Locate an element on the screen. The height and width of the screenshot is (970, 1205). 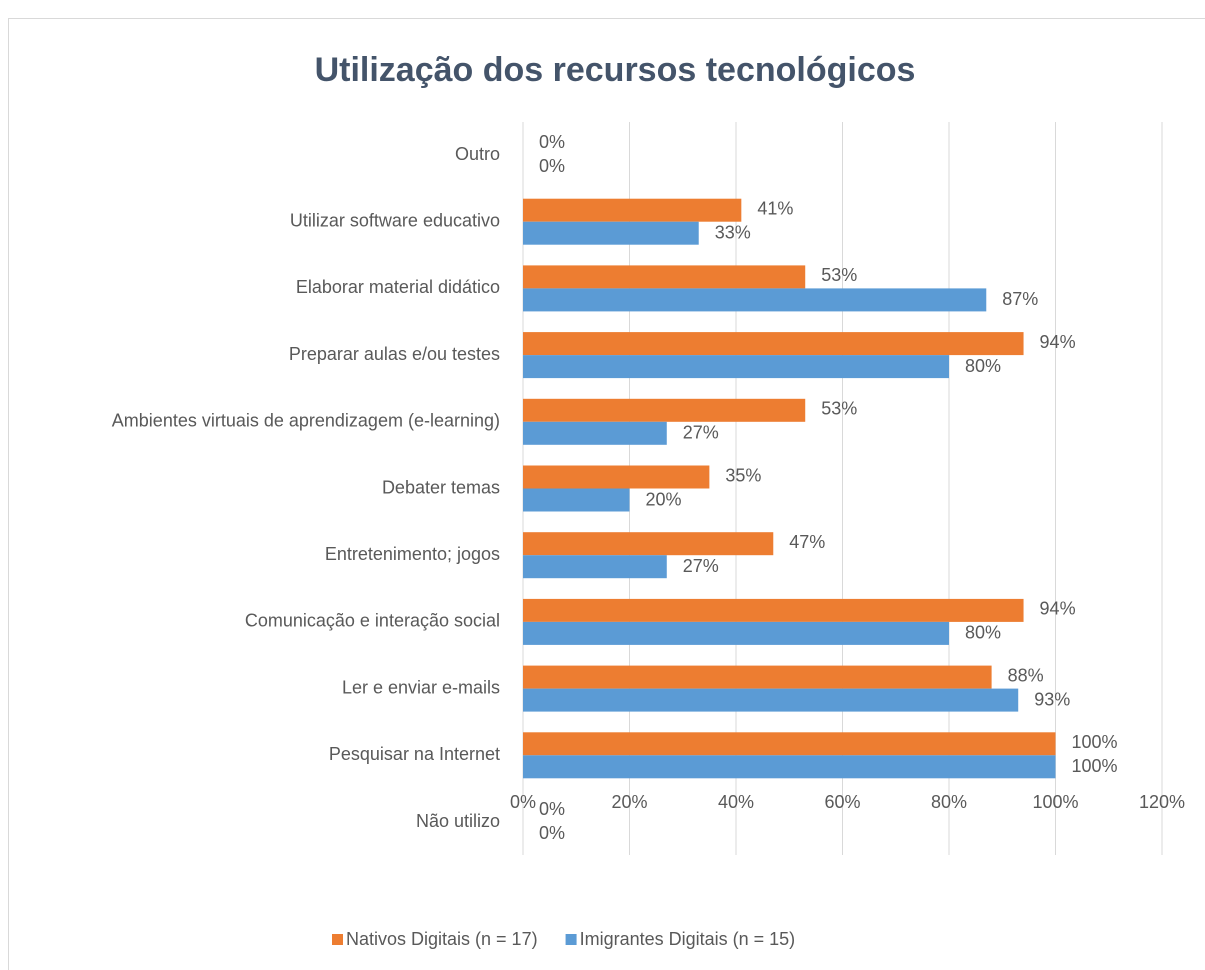
data-label: 88% is located at coordinates (1026, 675).